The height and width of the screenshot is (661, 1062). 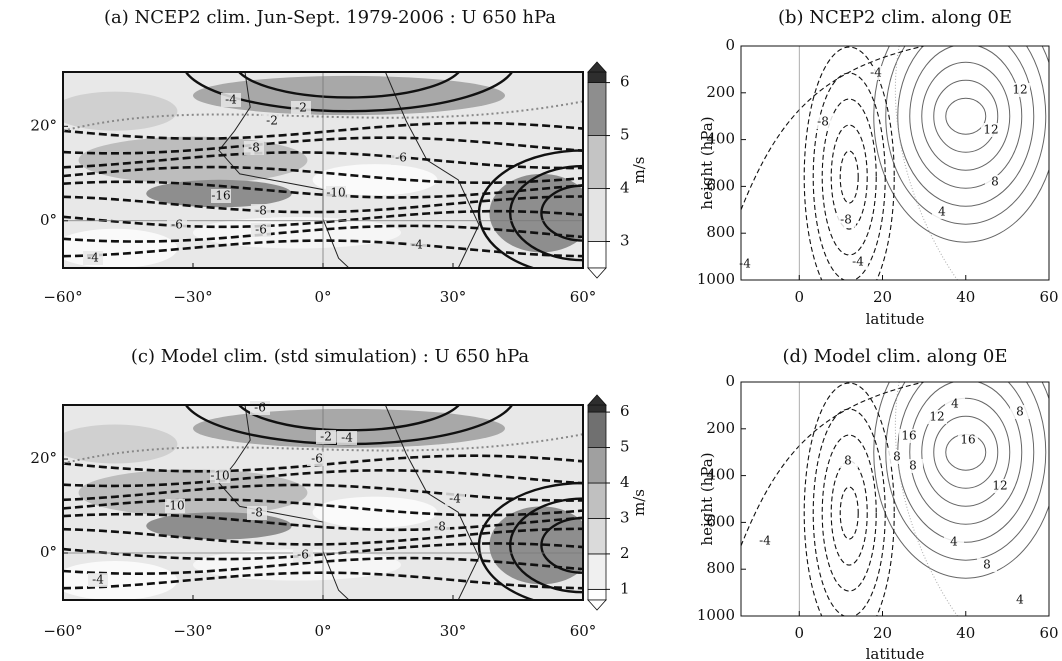 I want to click on x-tick-label: 0, so click(x=799, y=633).